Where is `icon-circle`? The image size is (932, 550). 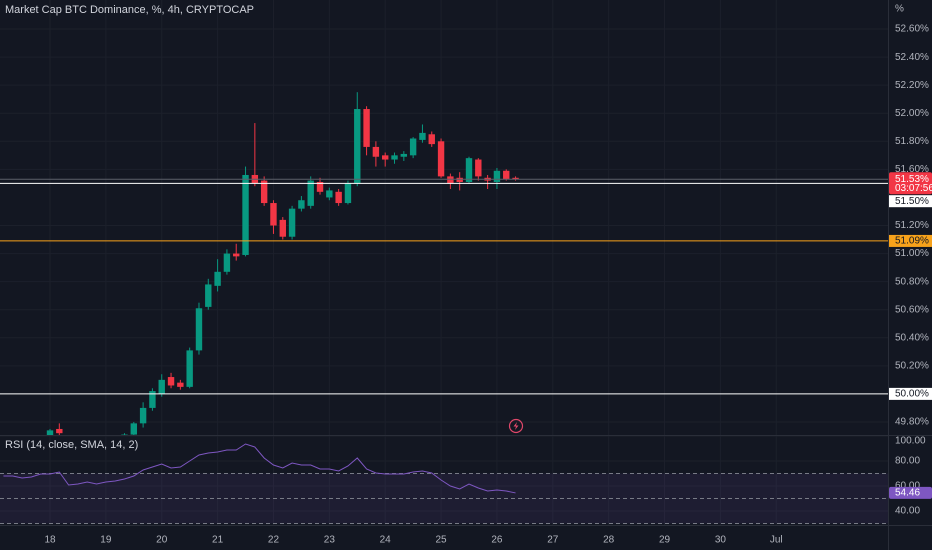 icon-circle is located at coordinates (516, 426).